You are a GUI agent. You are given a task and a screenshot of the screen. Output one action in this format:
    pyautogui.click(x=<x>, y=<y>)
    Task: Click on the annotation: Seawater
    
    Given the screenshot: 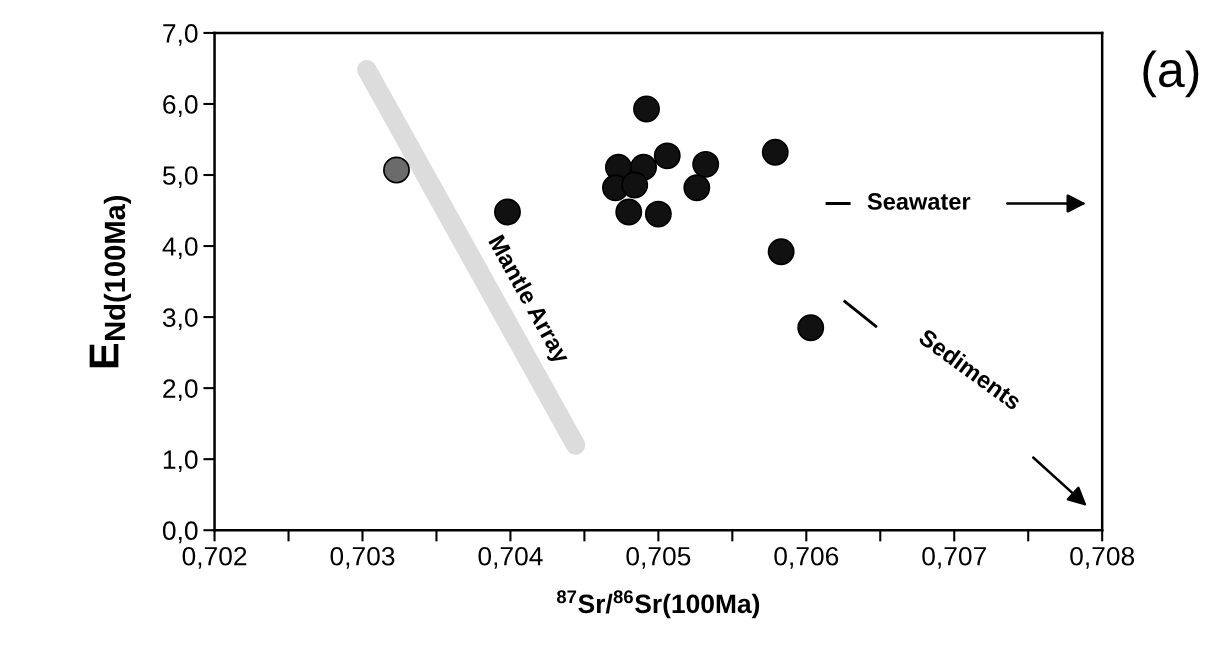 What is the action you would take?
    pyautogui.click(x=919, y=201)
    